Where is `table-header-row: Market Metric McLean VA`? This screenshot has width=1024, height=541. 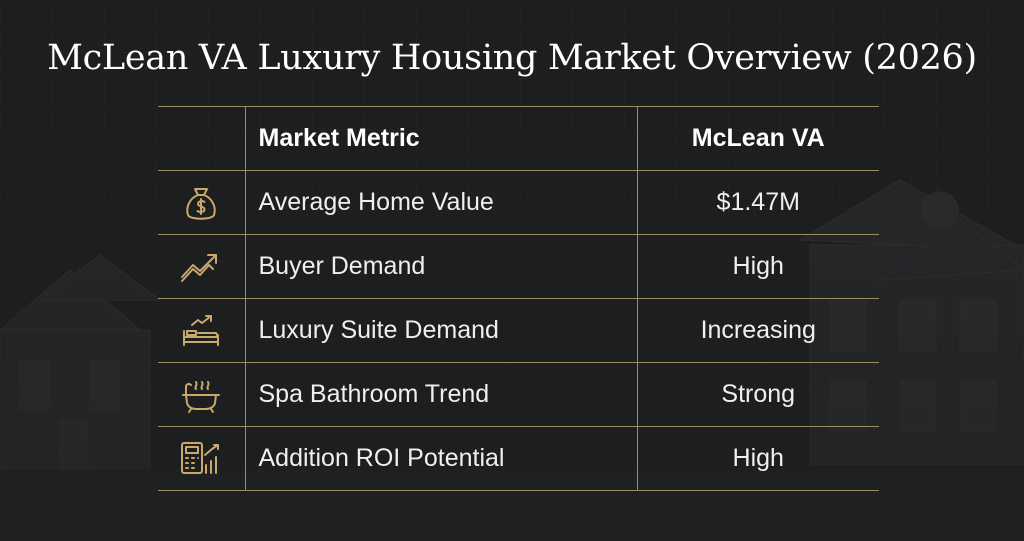 table-header-row: Market Metric McLean VA is located at coordinates (518, 138).